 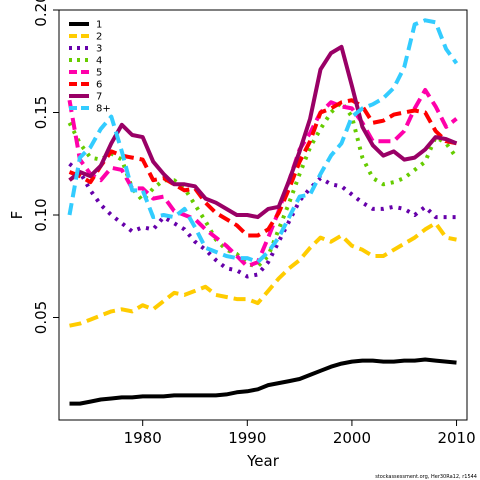 I want to click on legend-label: 3, so click(x=99, y=49).